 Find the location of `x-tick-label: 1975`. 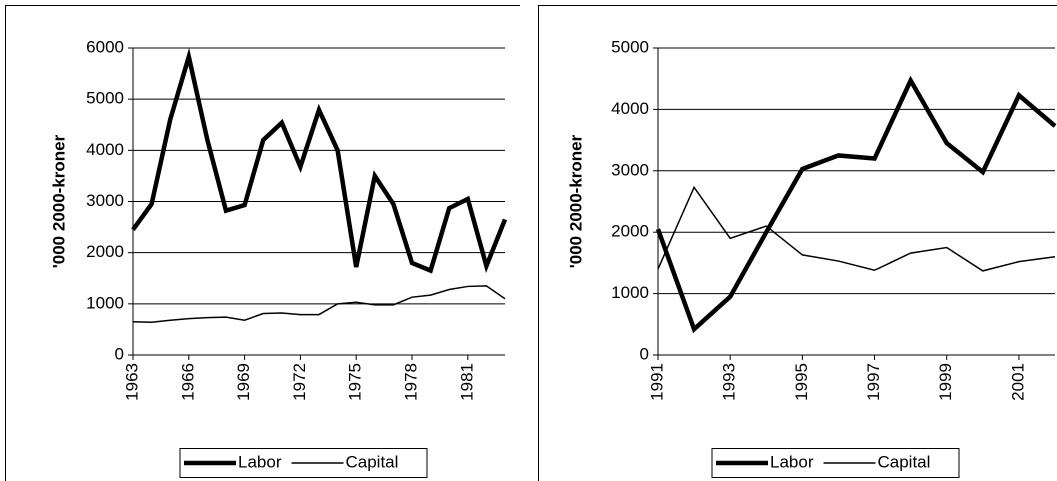

x-tick-label: 1975 is located at coordinates (355, 382).